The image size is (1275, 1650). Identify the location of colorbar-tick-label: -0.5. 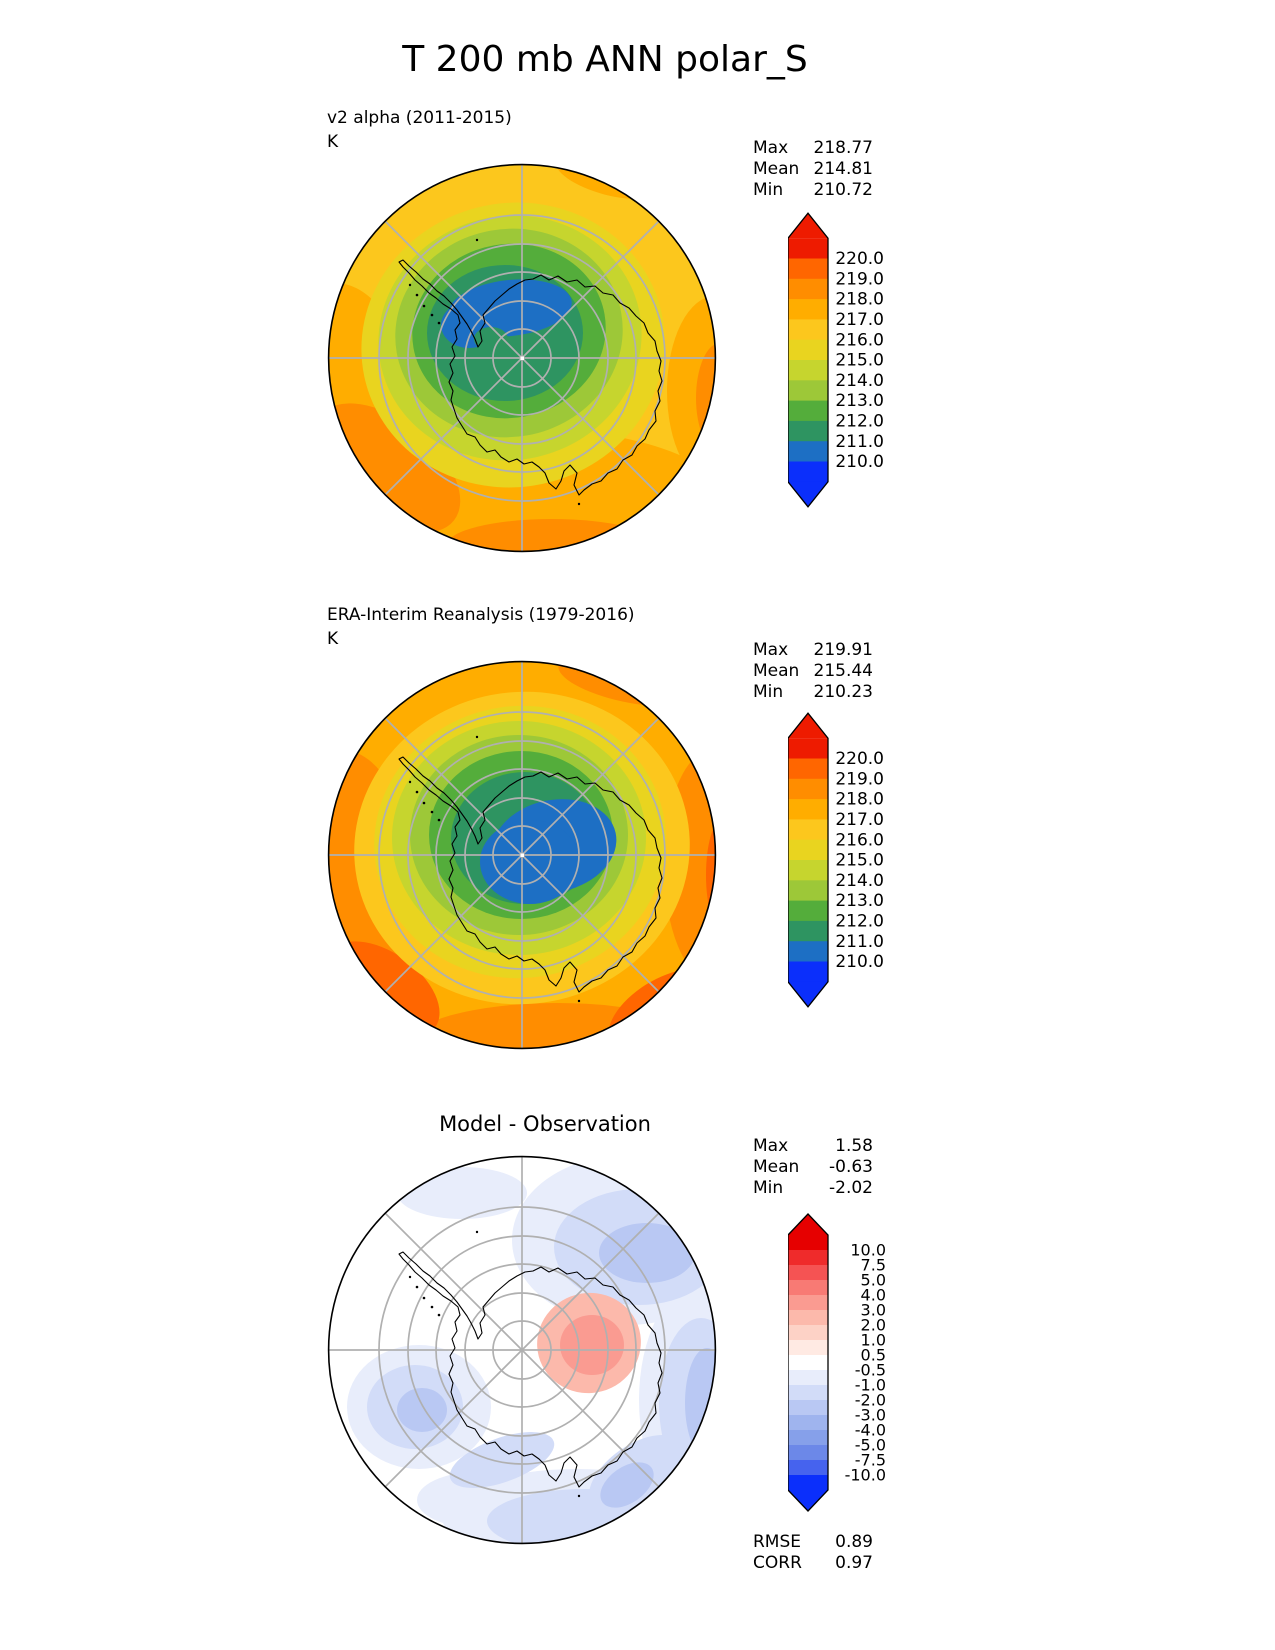
(870, 1369).